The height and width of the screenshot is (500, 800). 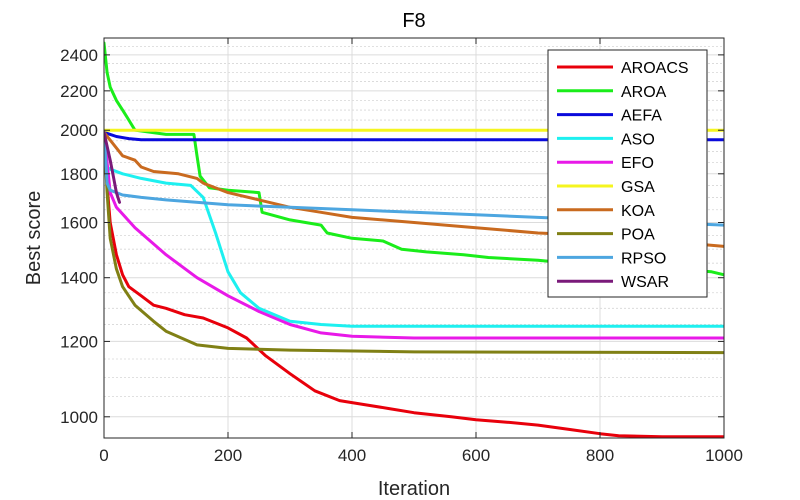 What do you see at coordinates (79, 130) in the screenshot?
I see `y-tick-label: 2000` at bounding box center [79, 130].